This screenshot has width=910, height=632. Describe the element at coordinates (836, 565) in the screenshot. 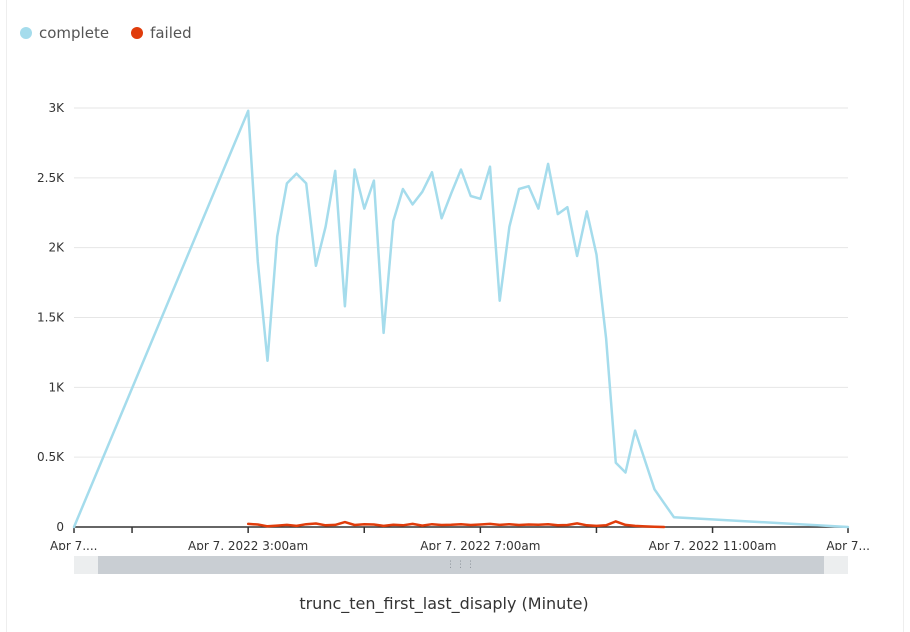

I see `scrollbar-right-handle` at that location.